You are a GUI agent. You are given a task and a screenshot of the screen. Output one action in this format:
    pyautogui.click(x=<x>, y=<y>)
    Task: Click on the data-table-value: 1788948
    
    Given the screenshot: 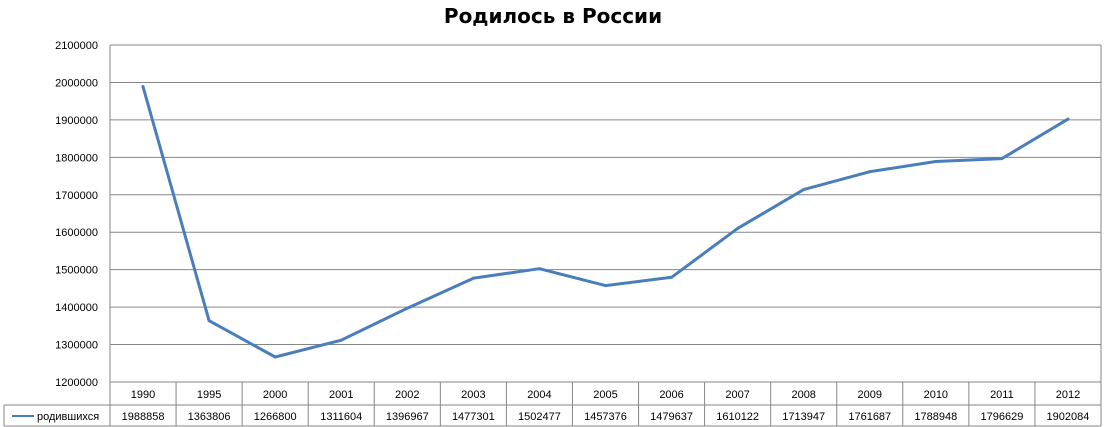 What is the action you would take?
    pyautogui.click(x=935, y=417)
    